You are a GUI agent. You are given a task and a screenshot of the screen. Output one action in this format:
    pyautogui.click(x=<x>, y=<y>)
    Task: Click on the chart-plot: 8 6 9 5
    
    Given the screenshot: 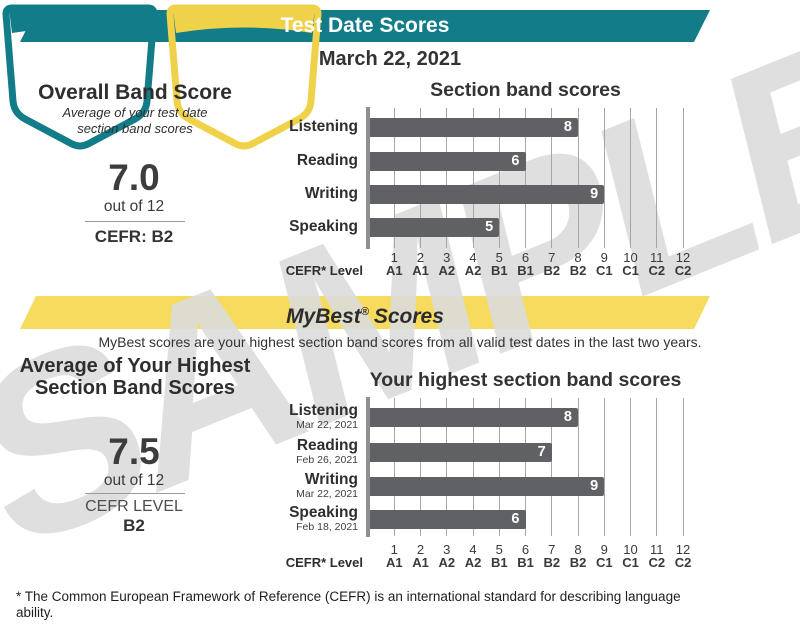 What is the action you would take?
    pyautogui.click(x=525, y=178)
    